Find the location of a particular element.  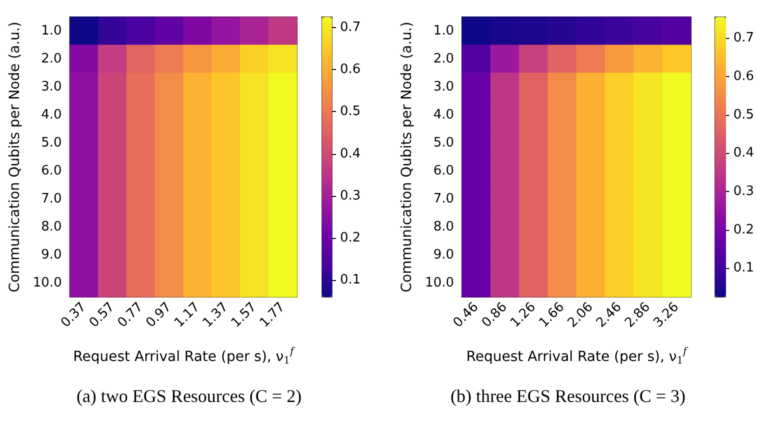

text: (b) three EGS Resources (C = 3) is located at coordinates (568, 396).